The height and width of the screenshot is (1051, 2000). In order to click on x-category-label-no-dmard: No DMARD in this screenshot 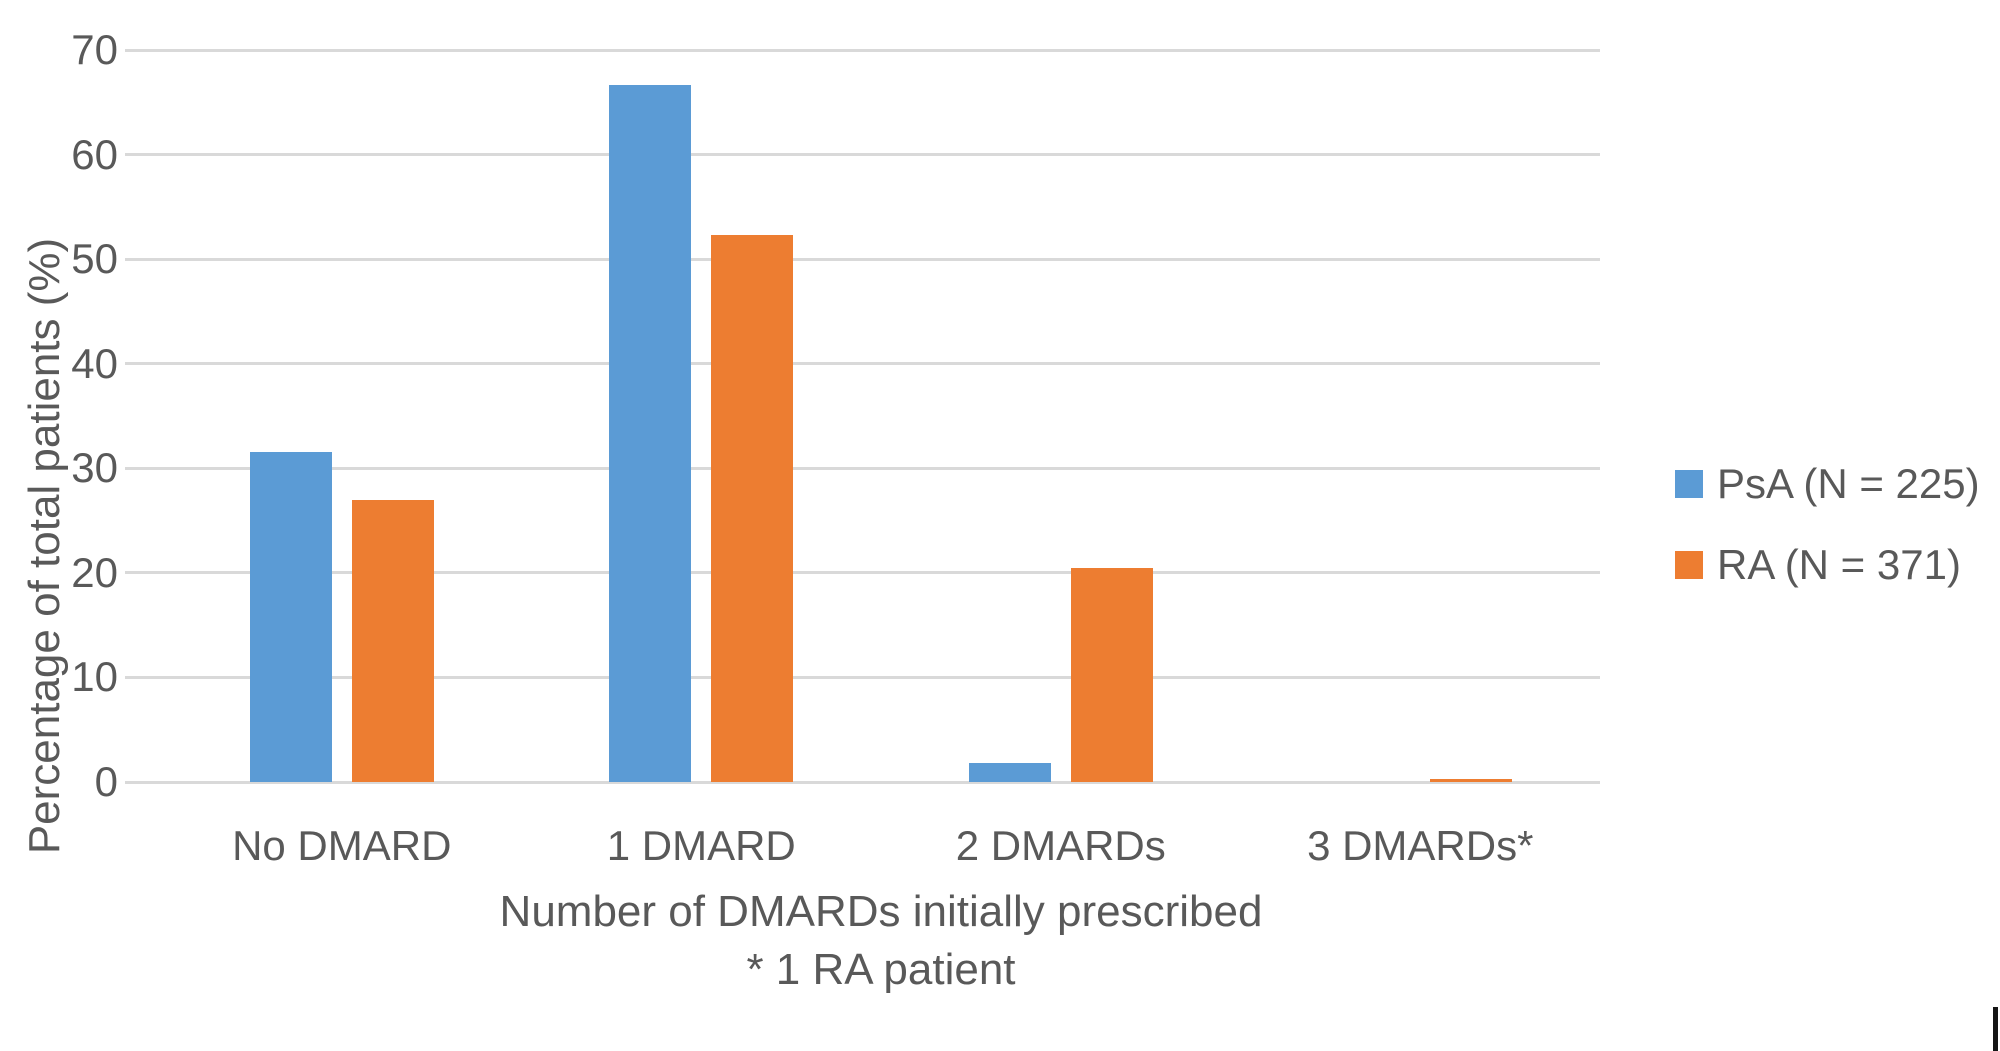, I will do `click(342, 845)`.